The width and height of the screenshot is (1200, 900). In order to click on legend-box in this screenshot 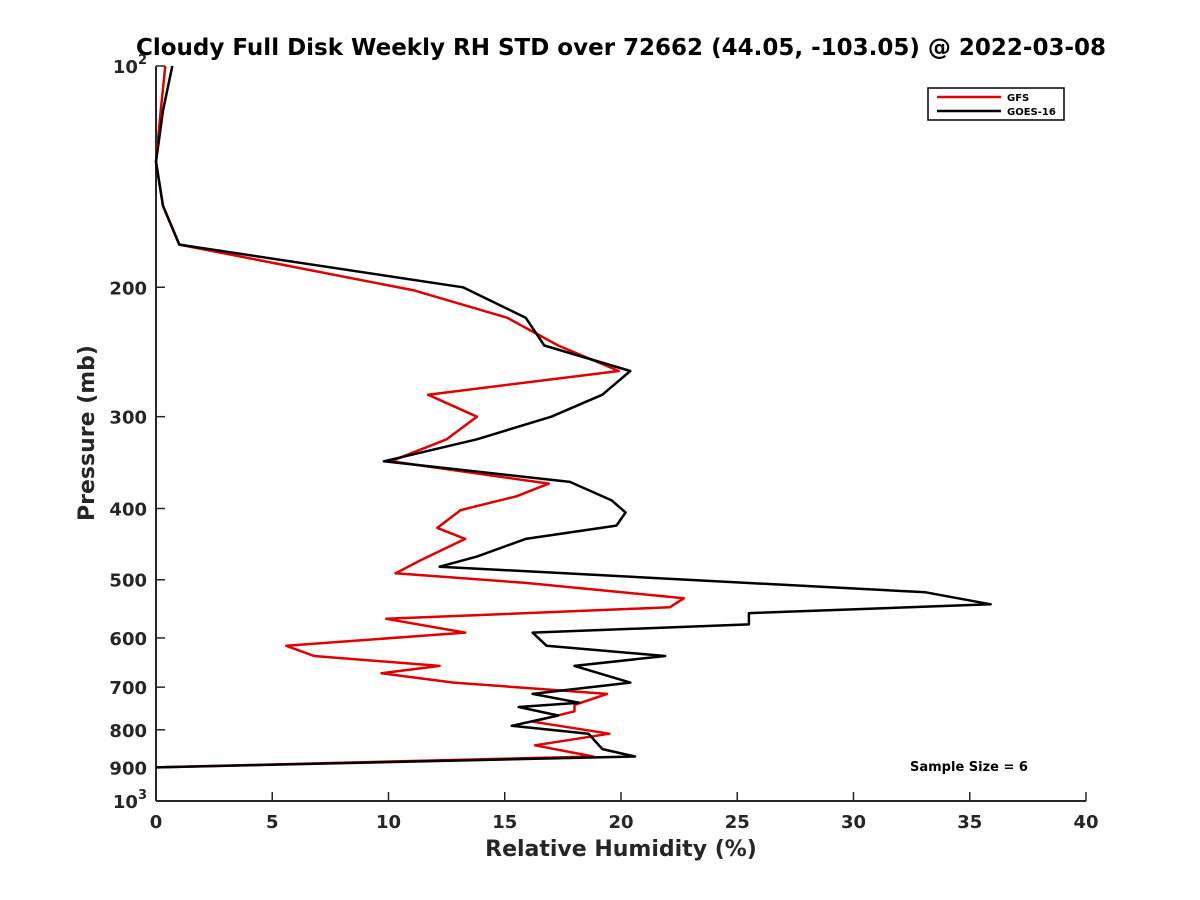, I will do `click(996, 104)`.